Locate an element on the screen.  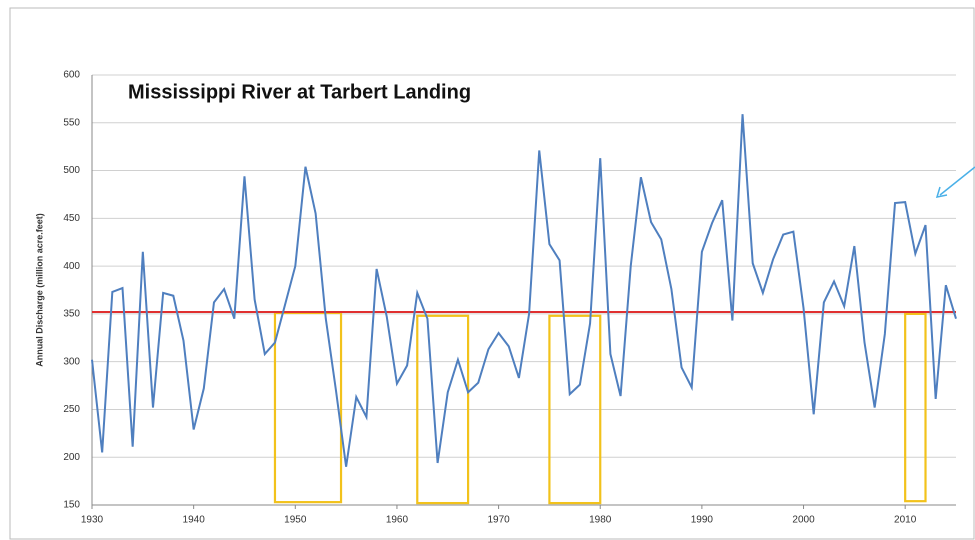
y-tick-label: 200 is located at coordinates (71, 457).